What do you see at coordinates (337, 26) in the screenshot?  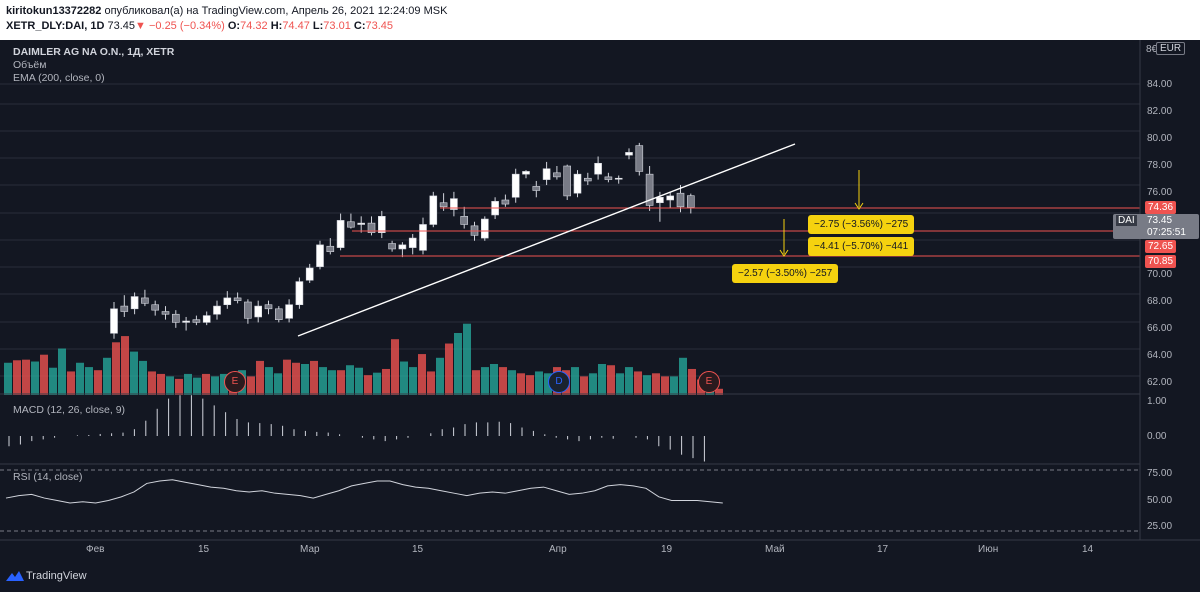 I see `low-value: 73.01` at bounding box center [337, 26].